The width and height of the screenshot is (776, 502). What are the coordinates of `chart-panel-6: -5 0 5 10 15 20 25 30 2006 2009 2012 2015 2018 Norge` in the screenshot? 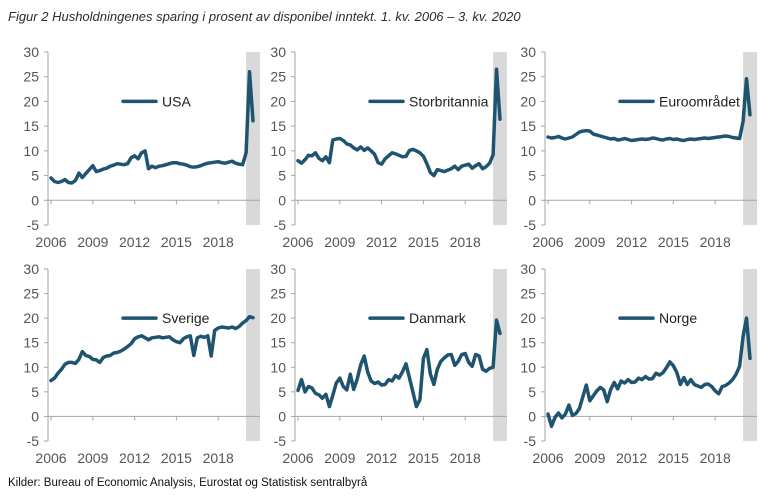 It's located at (638, 363).